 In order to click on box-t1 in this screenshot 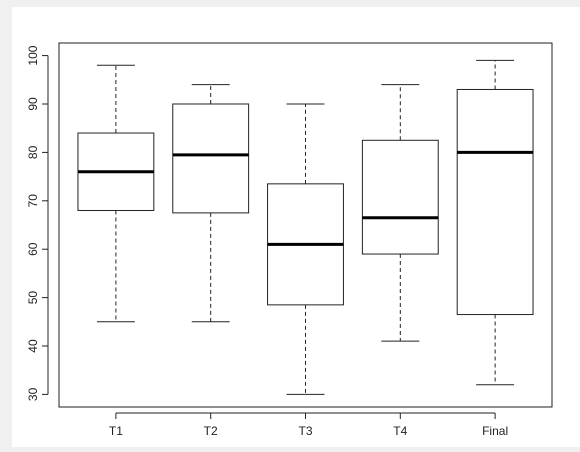, I will do `click(116, 193)`.